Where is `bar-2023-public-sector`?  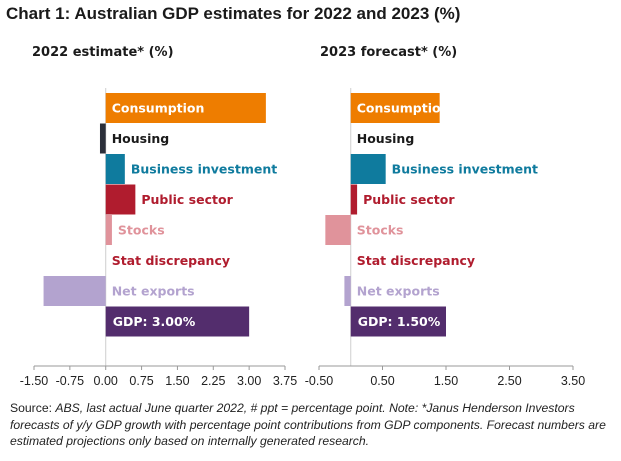 bar-2023-public-sector is located at coordinates (354, 199).